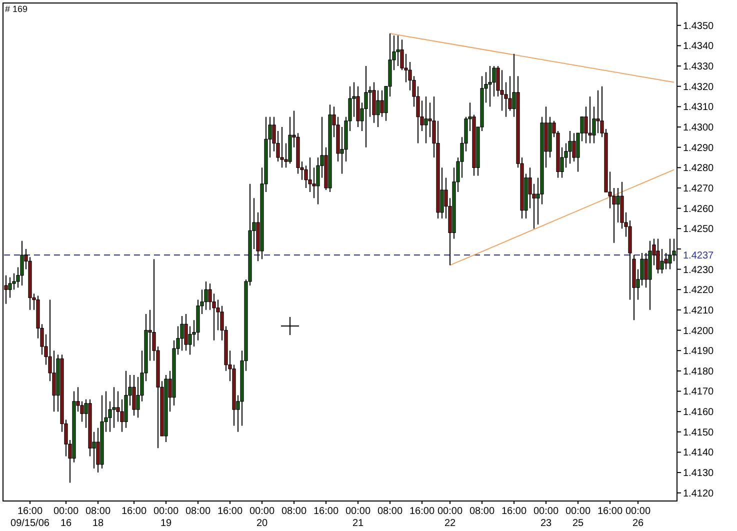 The image size is (737, 531). I want to click on y-tick-label: 1.4130, so click(698, 474).